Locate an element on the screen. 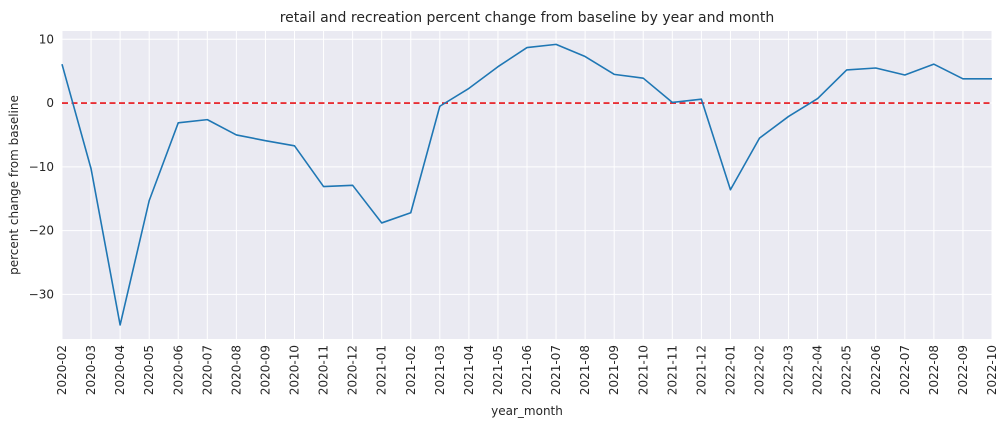  x-tick-label: 2020-02 is located at coordinates (62, 370).